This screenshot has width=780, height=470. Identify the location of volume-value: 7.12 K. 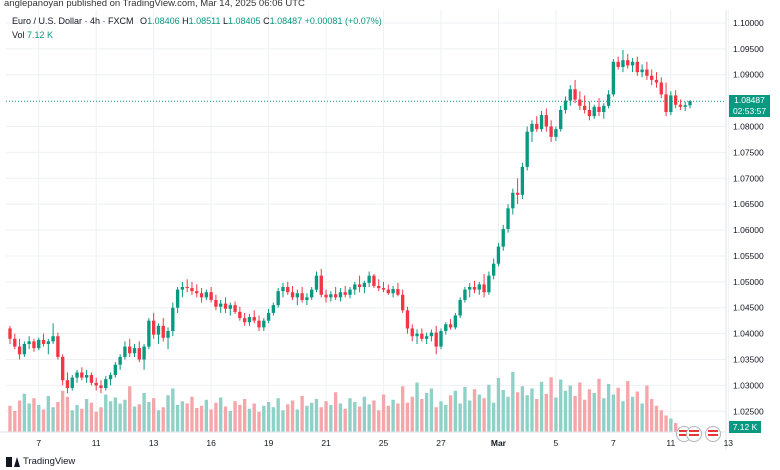
(40, 35).